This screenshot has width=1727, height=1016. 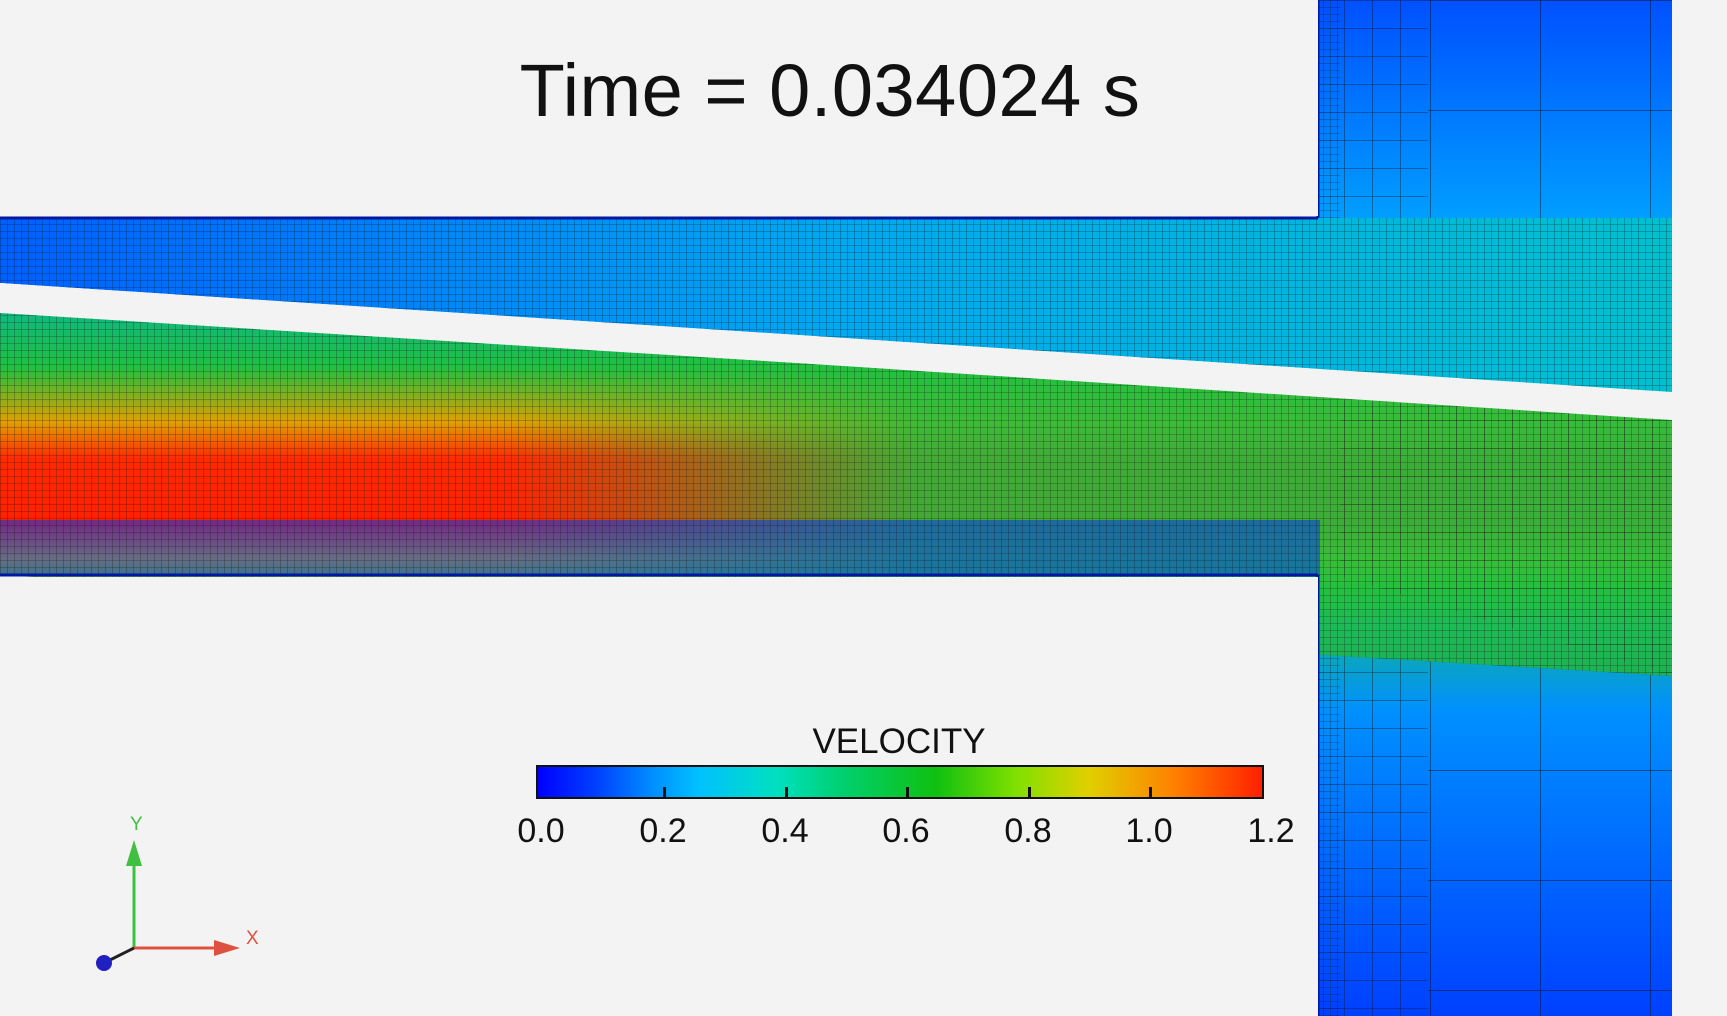 I want to click on x-axis-label: X, so click(x=252, y=938).